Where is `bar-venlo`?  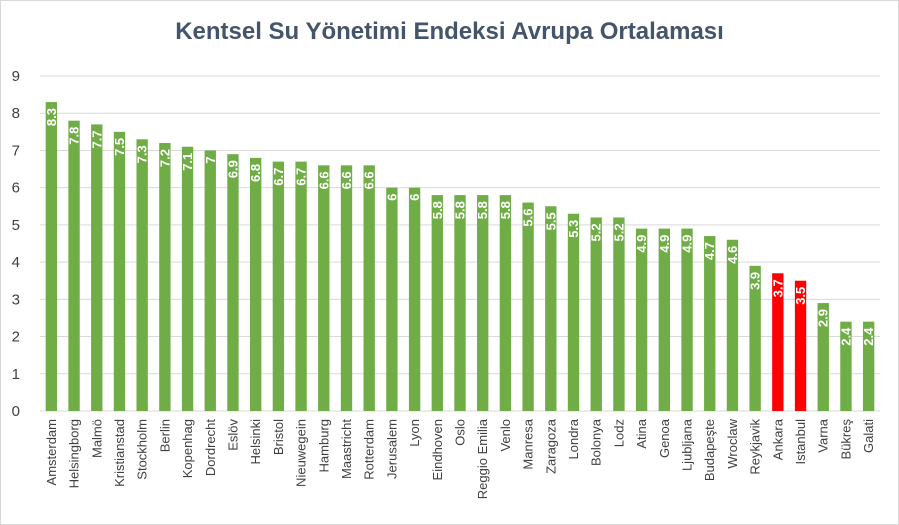
bar-venlo is located at coordinates (505, 303).